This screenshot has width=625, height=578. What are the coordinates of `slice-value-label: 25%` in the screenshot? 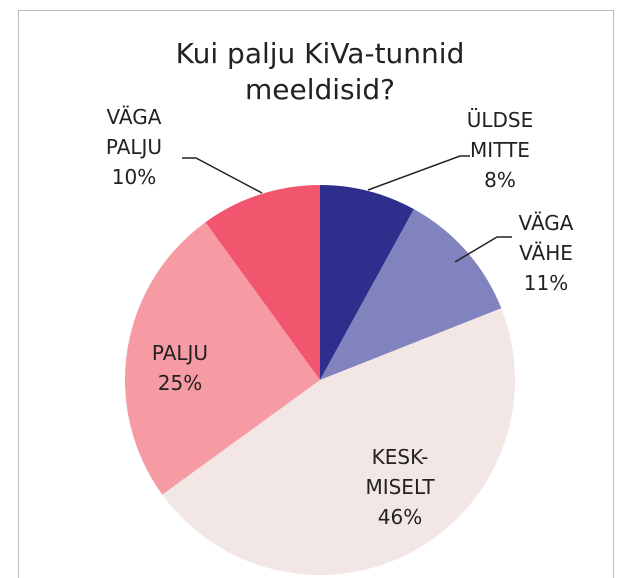 It's located at (180, 383).